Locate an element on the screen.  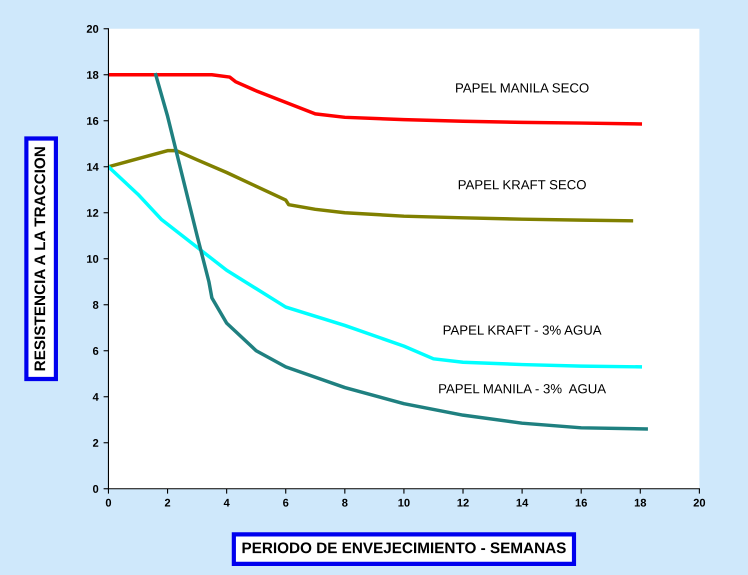
y-tick-label: 18 is located at coordinates (92, 75).